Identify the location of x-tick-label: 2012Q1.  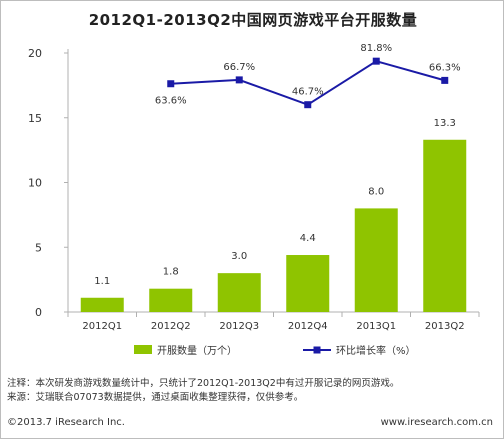
(102, 326).